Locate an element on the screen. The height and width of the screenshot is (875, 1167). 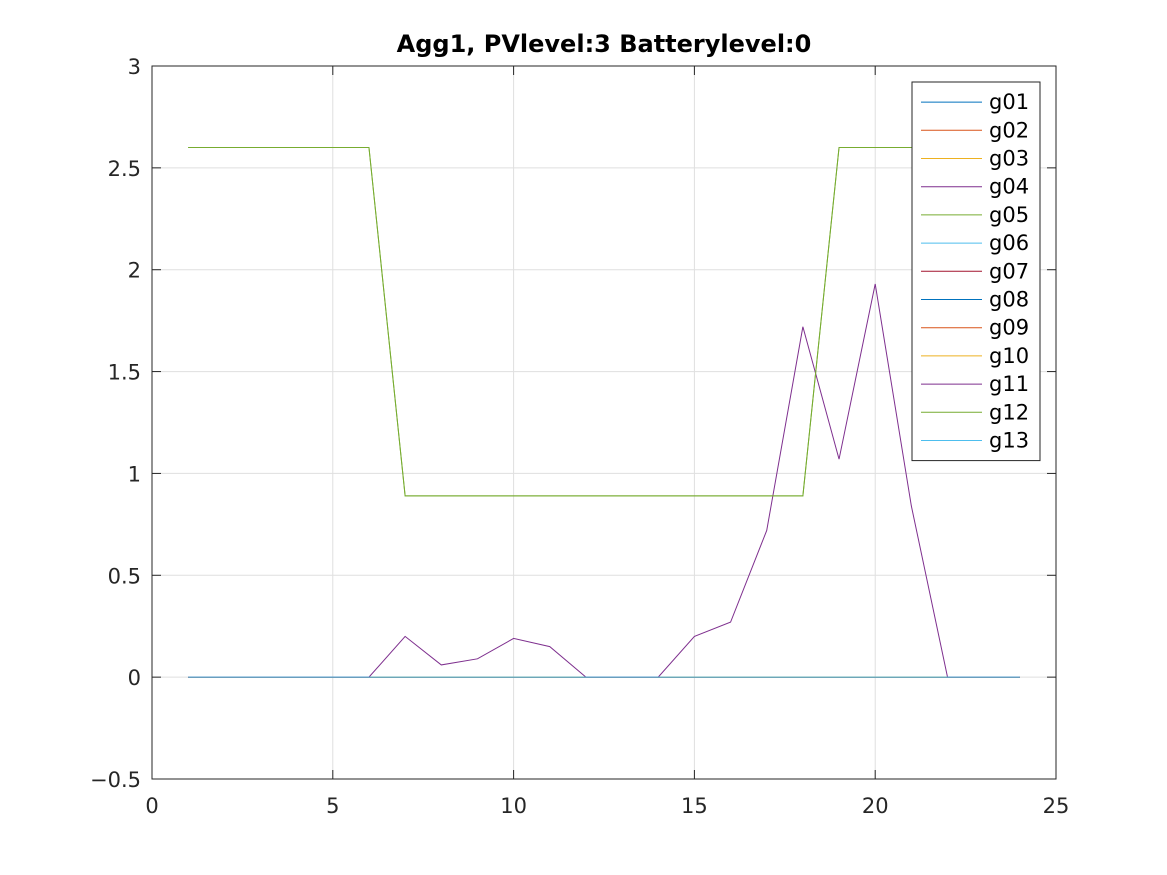
y-tick-label: 1.5 is located at coordinates (124, 373).